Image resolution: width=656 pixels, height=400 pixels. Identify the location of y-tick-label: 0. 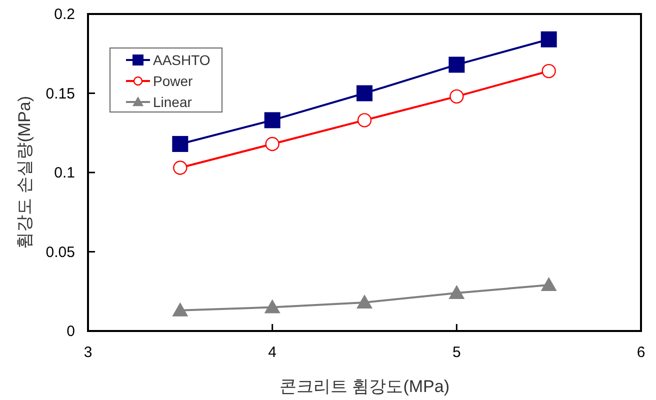
(70, 331).